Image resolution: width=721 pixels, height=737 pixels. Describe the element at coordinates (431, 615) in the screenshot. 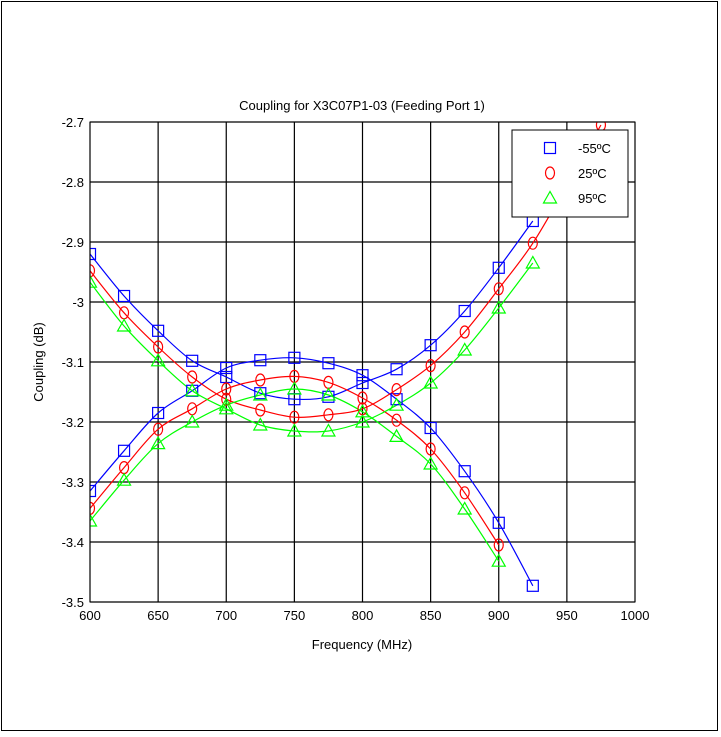

I see `x-tick-label: 850` at that location.